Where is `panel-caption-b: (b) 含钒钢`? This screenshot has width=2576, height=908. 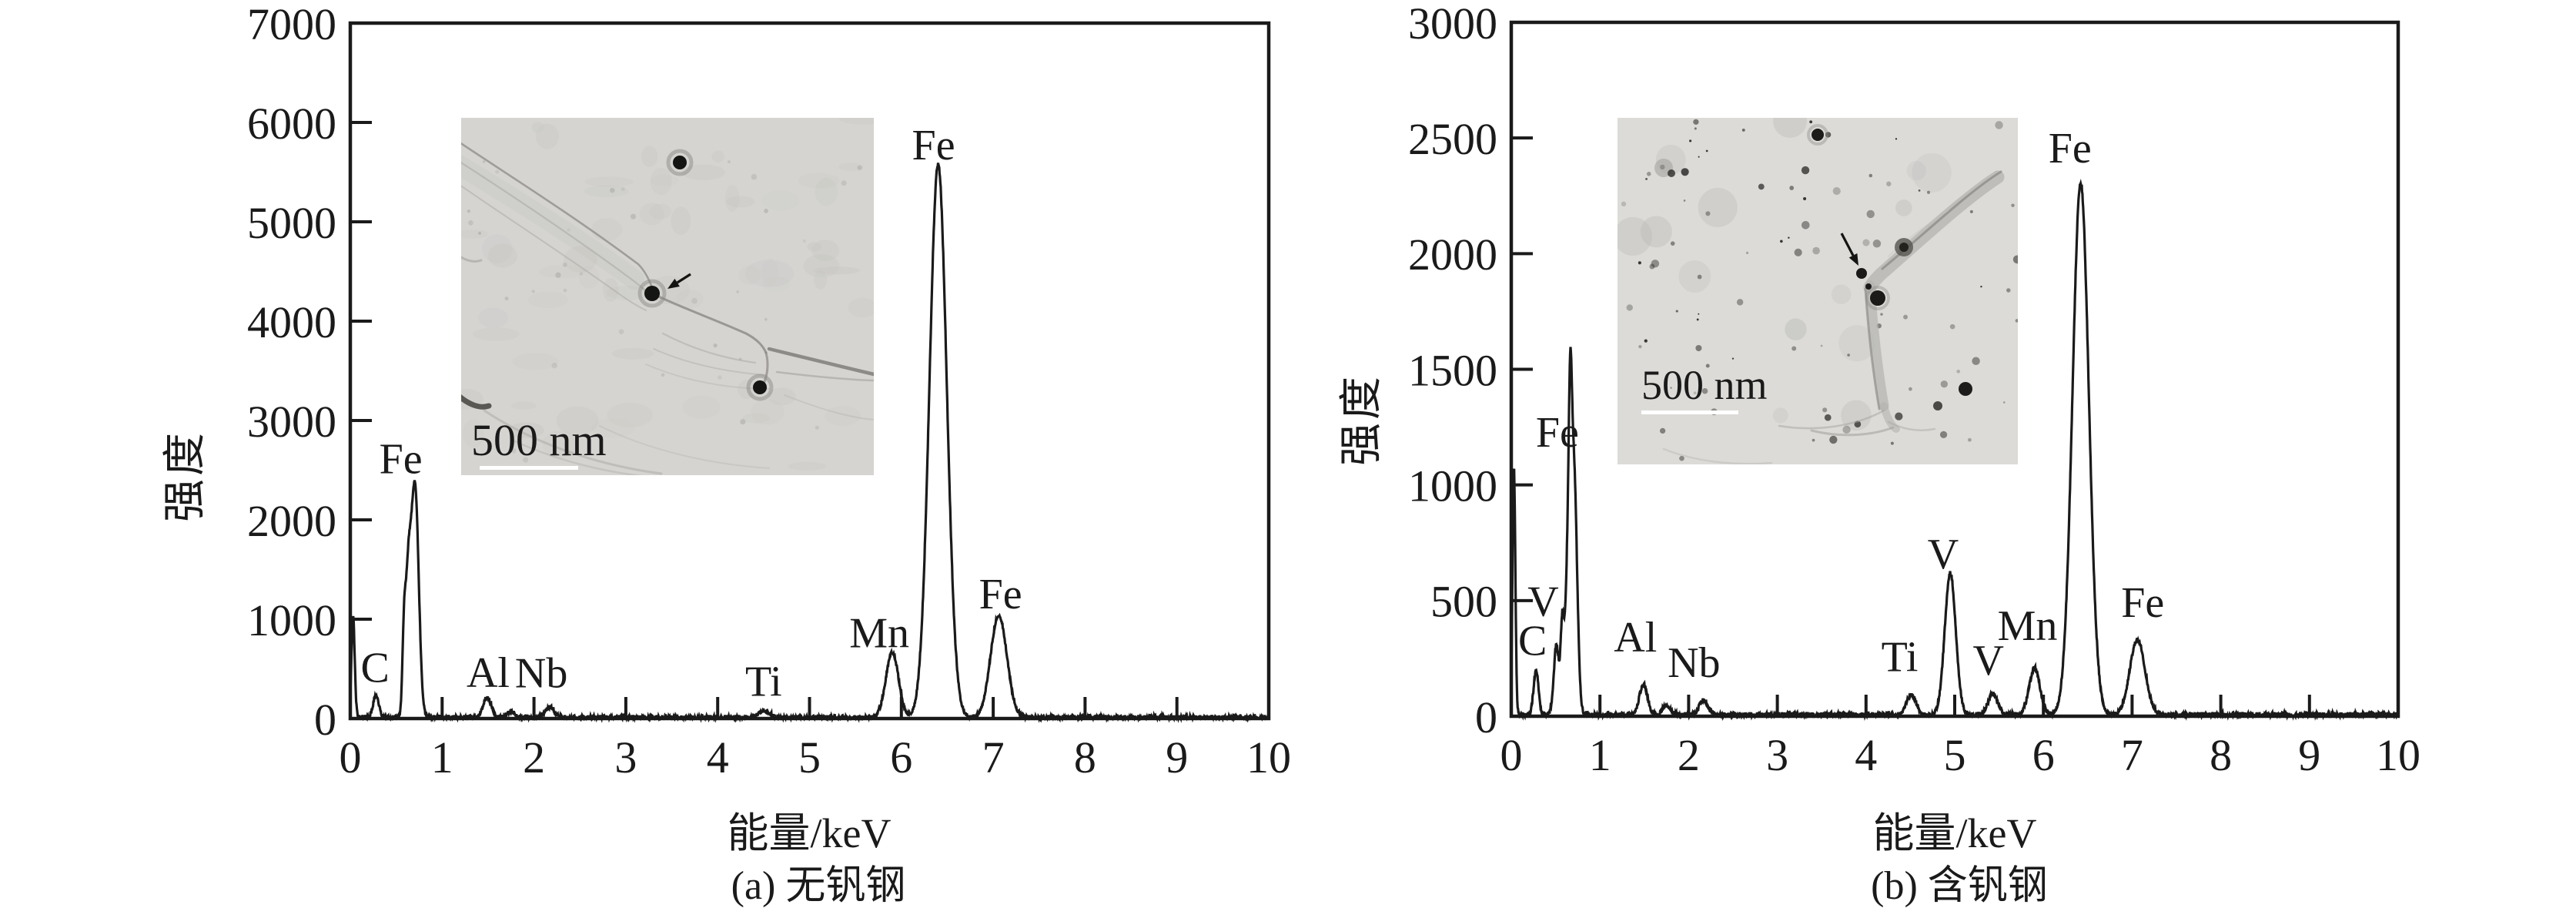
panel-caption-b: (b) 含钒钢 is located at coordinates (1960, 885).